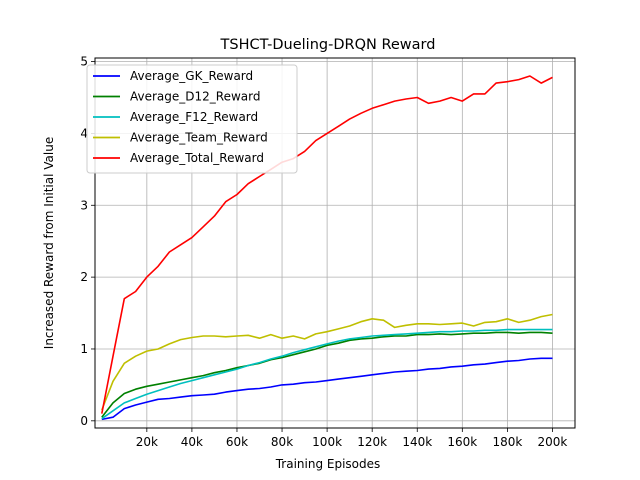 The image size is (640, 480). What do you see at coordinates (191, 76) in the screenshot?
I see `legend-label: Average_GK_Reward` at bounding box center [191, 76].